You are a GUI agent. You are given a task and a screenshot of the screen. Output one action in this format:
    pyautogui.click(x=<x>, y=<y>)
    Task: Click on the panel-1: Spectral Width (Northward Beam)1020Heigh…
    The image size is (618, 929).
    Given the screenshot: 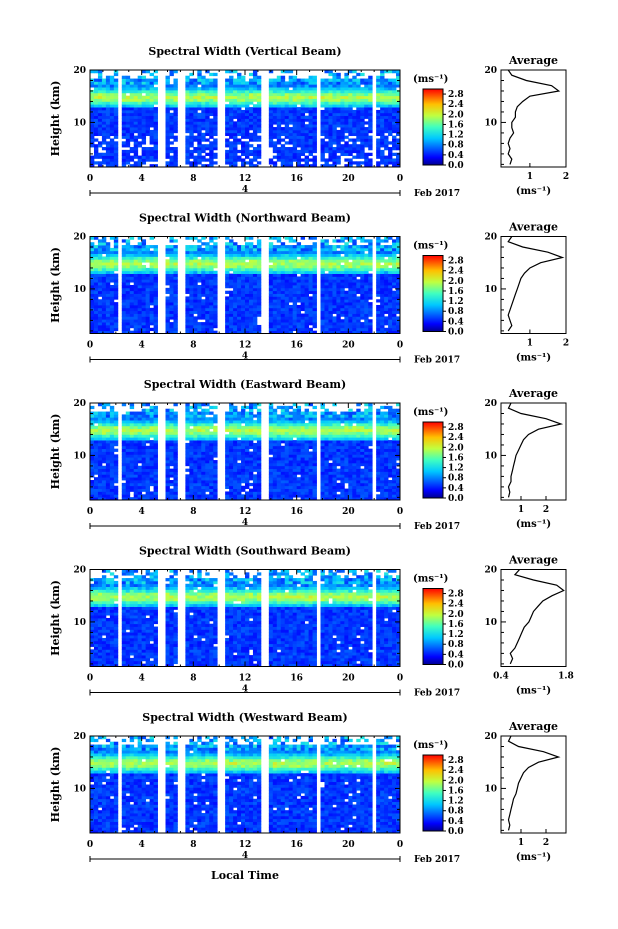 What is the action you would take?
    pyautogui.click(x=309, y=289)
    